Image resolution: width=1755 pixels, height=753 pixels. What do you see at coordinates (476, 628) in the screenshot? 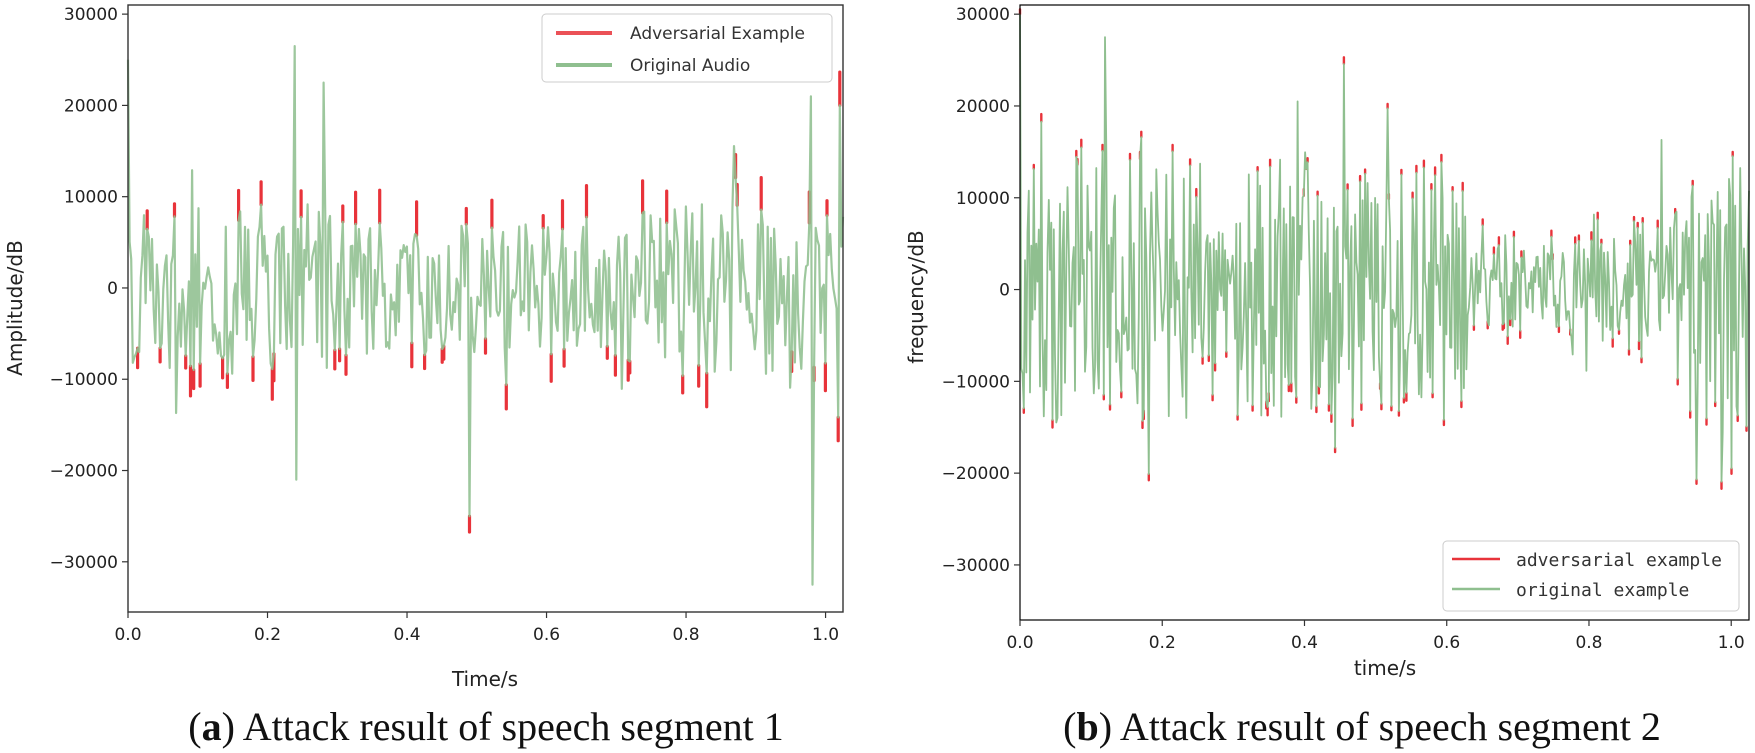
I see `panel-a-x-ticks: 0.0 0.2 0.4 0.6 0.8 1.0` at bounding box center [476, 628].